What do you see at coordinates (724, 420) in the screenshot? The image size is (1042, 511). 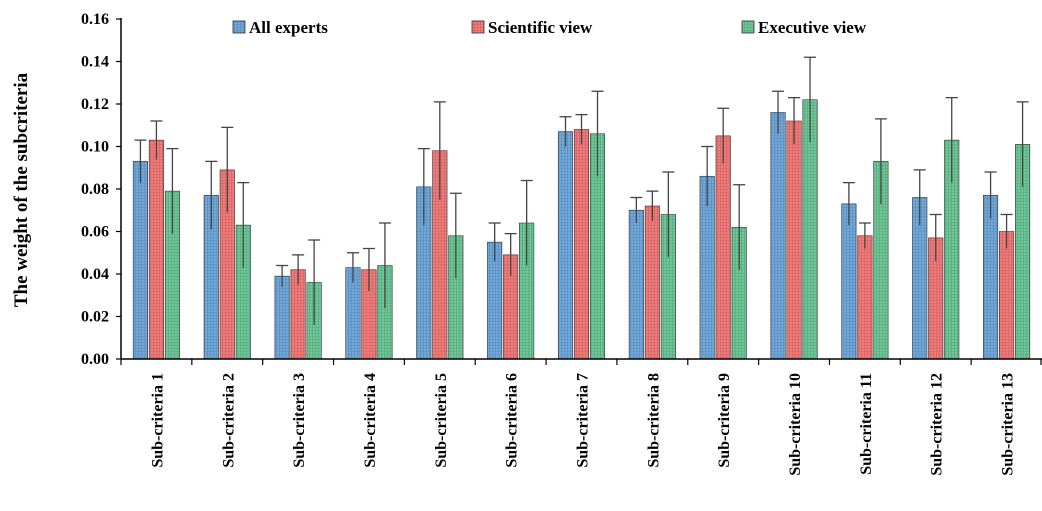 I see `x-tick-label: Sub-criteria 9` at bounding box center [724, 420].